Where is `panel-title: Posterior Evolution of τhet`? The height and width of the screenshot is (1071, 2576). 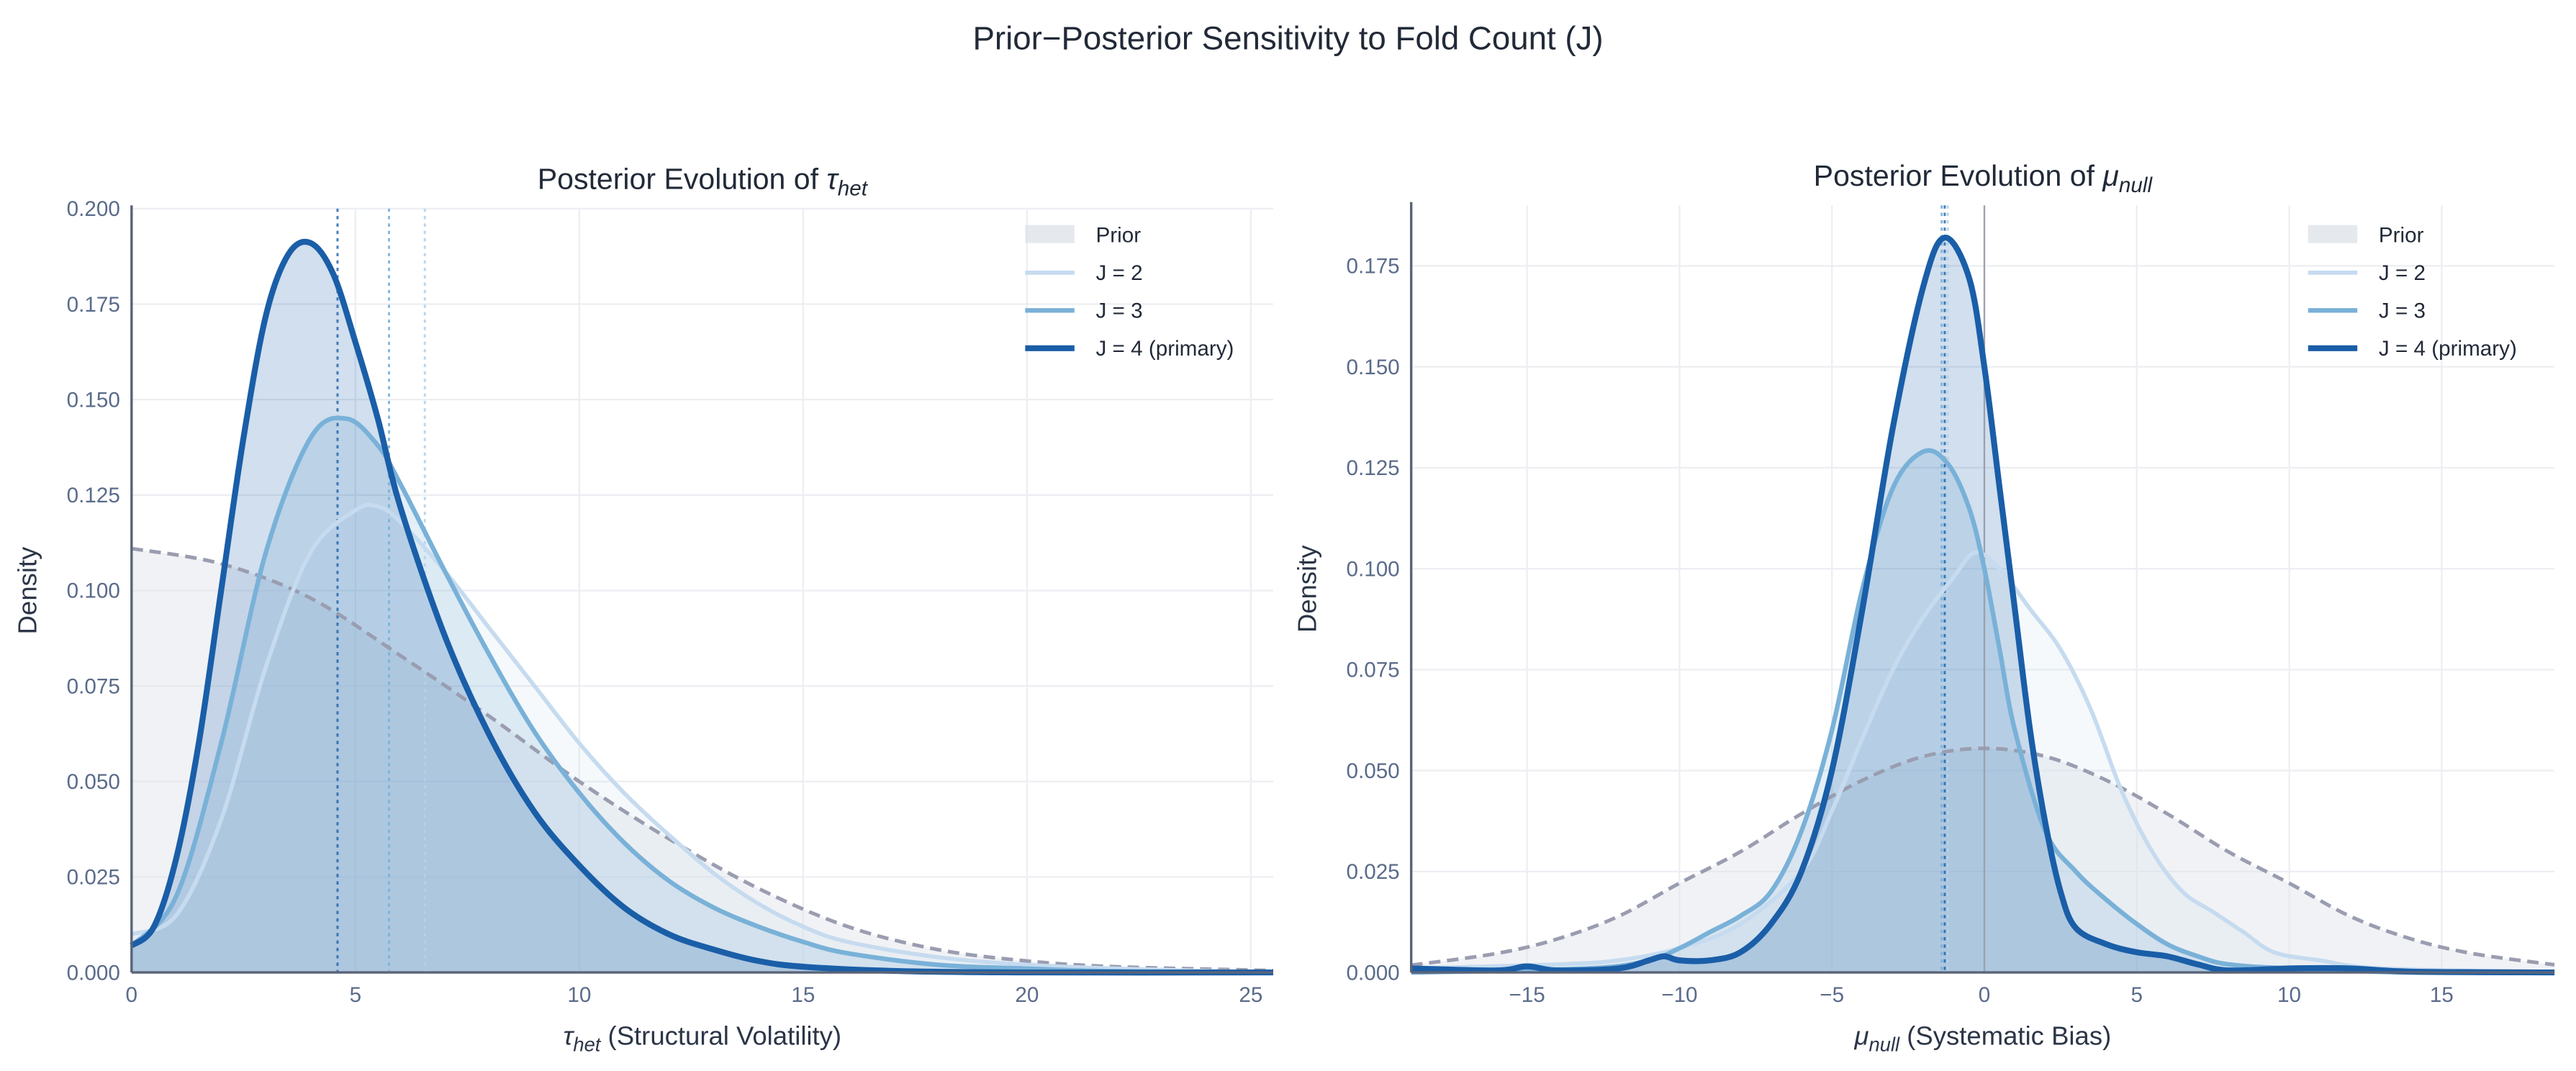 panel-title: Posterior Evolution of τhet is located at coordinates (704, 181).